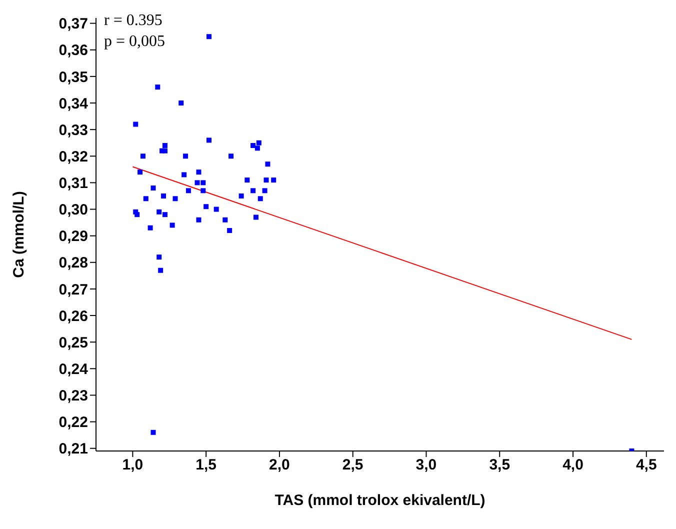 The height and width of the screenshot is (529, 676). I want to click on y-tick-label: 0,27, so click(73, 289).